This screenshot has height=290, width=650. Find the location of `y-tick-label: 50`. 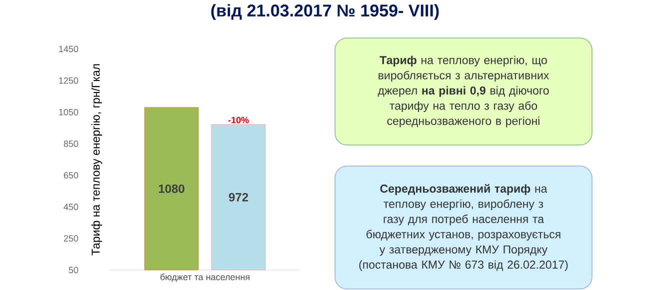

y-tick-label: 50 is located at coordinates (73, 270).